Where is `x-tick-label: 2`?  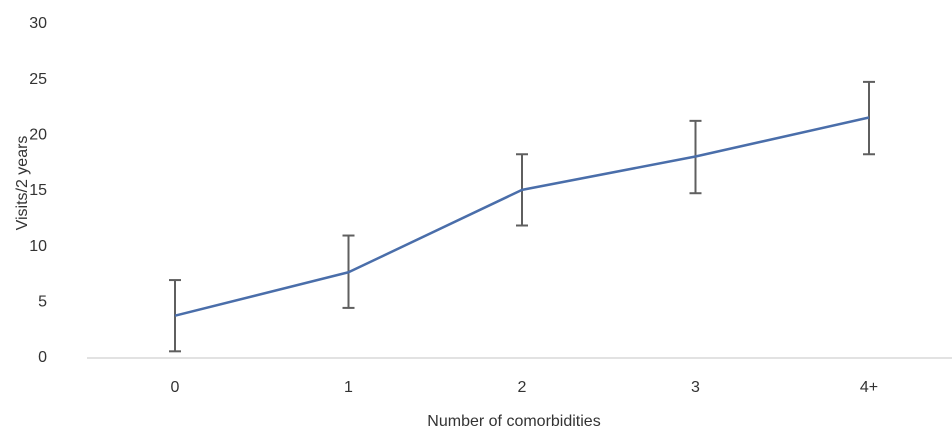
x-tick-label: 2 is located at coordinates (522, 387).